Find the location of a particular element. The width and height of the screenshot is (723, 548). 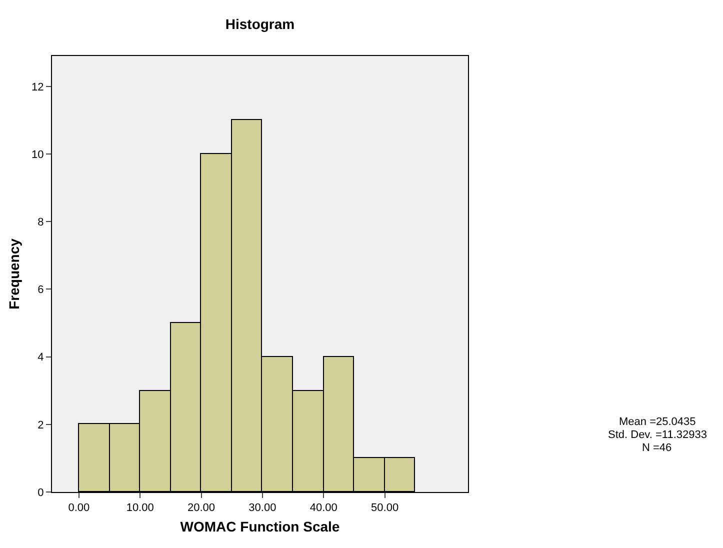

text: Std. Dev. =11.32933 is located at coordinates (657, 435).